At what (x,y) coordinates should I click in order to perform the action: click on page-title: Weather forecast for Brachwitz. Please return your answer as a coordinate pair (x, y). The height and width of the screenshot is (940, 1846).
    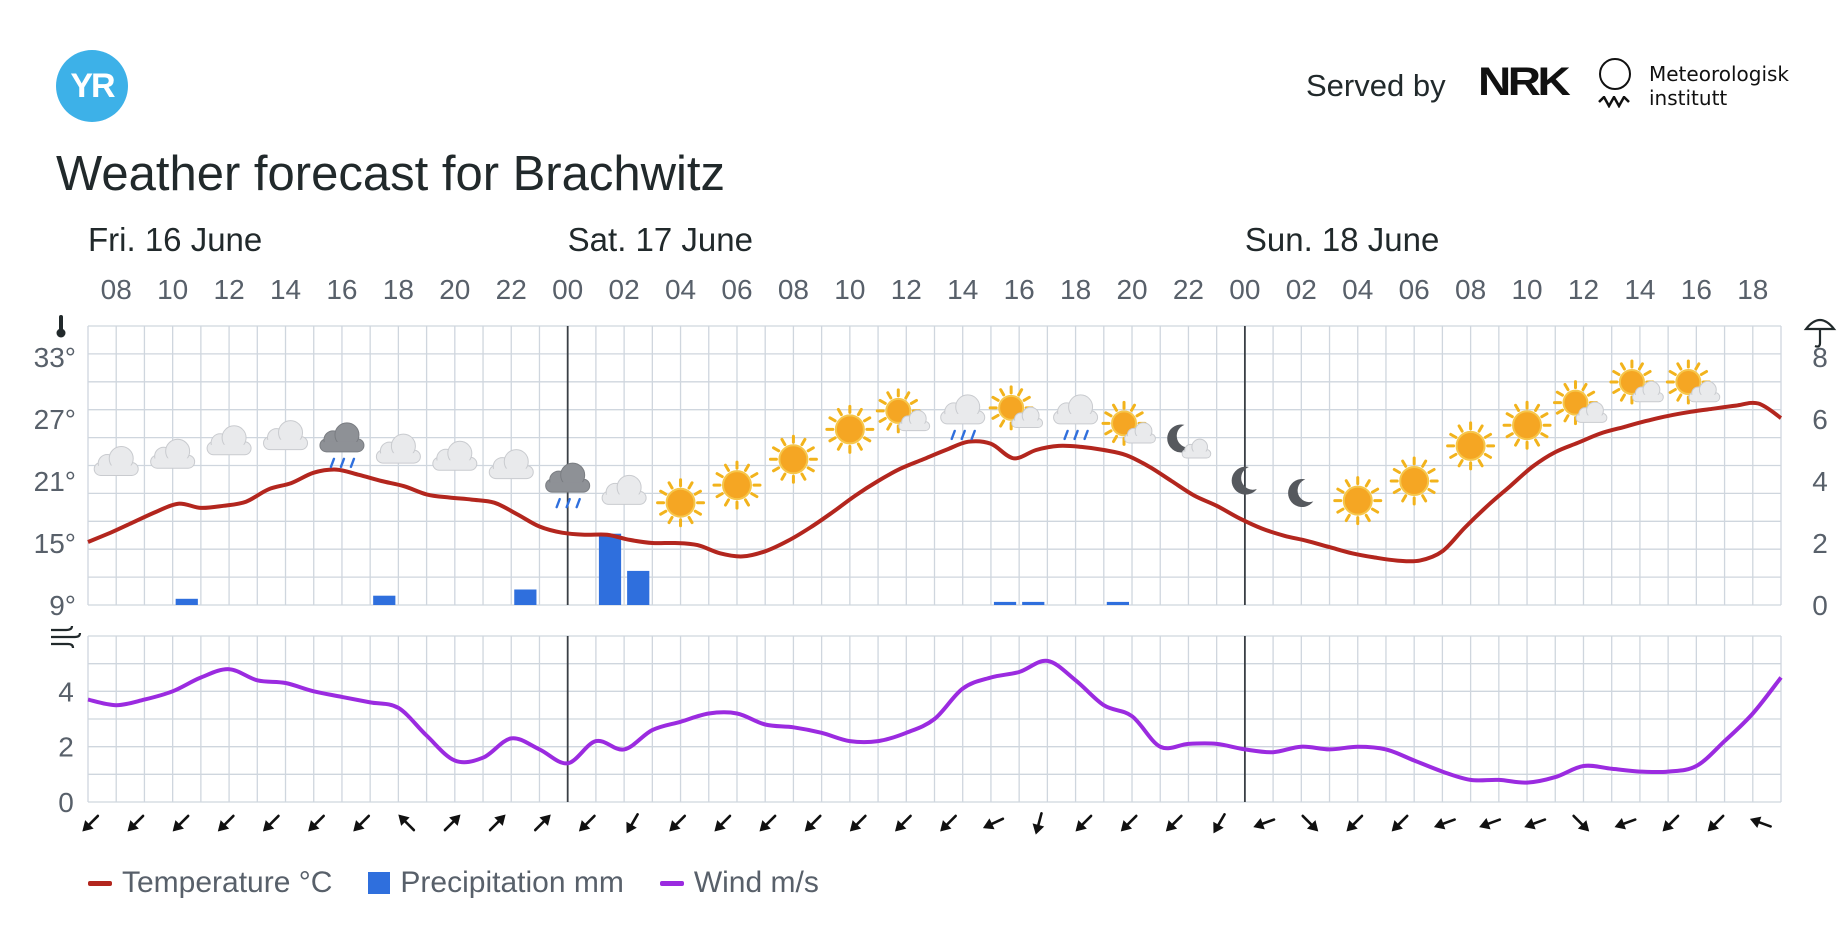
    Looking at the image, I should click on (391, 174).